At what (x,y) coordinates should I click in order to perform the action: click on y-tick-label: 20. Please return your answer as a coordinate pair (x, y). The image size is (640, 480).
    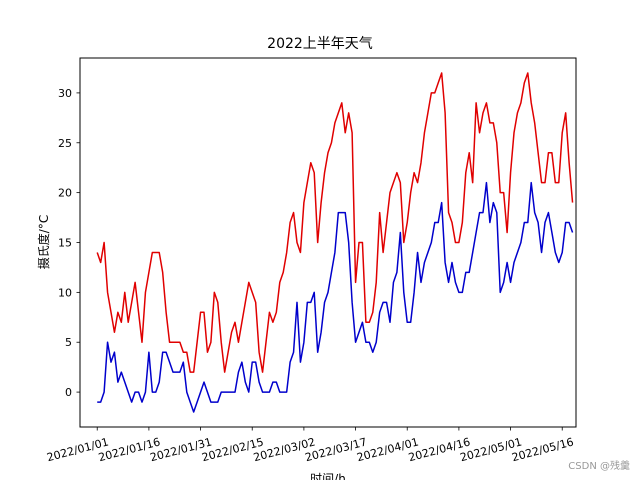
    Looking at the image, I should click on (65, 193).